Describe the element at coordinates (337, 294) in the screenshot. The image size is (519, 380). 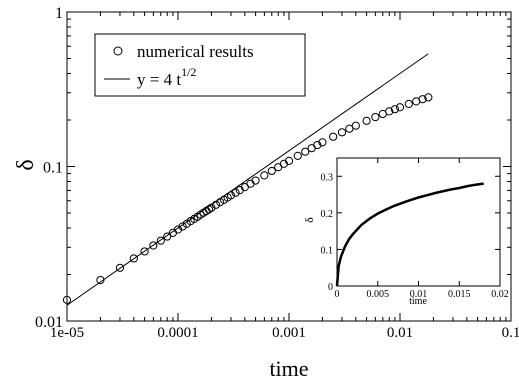
I see `inset-x-tick-label: 0` at that location.